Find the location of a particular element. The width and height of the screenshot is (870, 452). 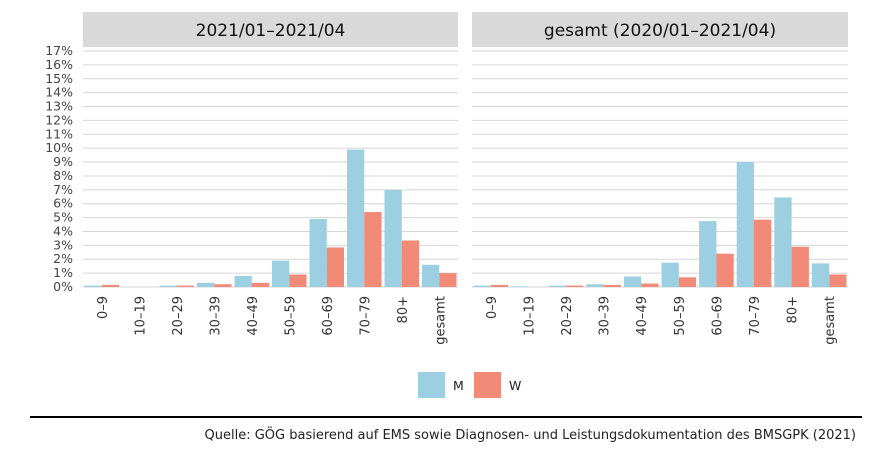

y-tick-label: 10% is located at coordinates (59, 147).